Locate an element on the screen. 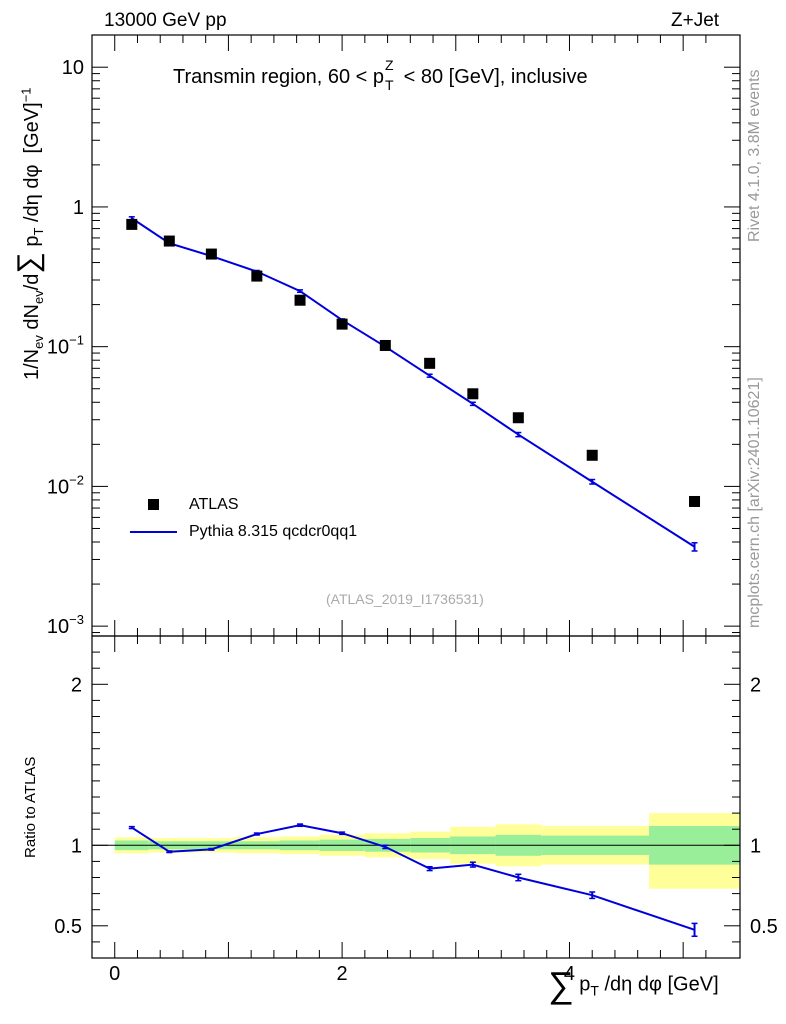 This screenshot has height=1024, width=786. main-y-tick-label: 10 is located at coordinates (73, 68).